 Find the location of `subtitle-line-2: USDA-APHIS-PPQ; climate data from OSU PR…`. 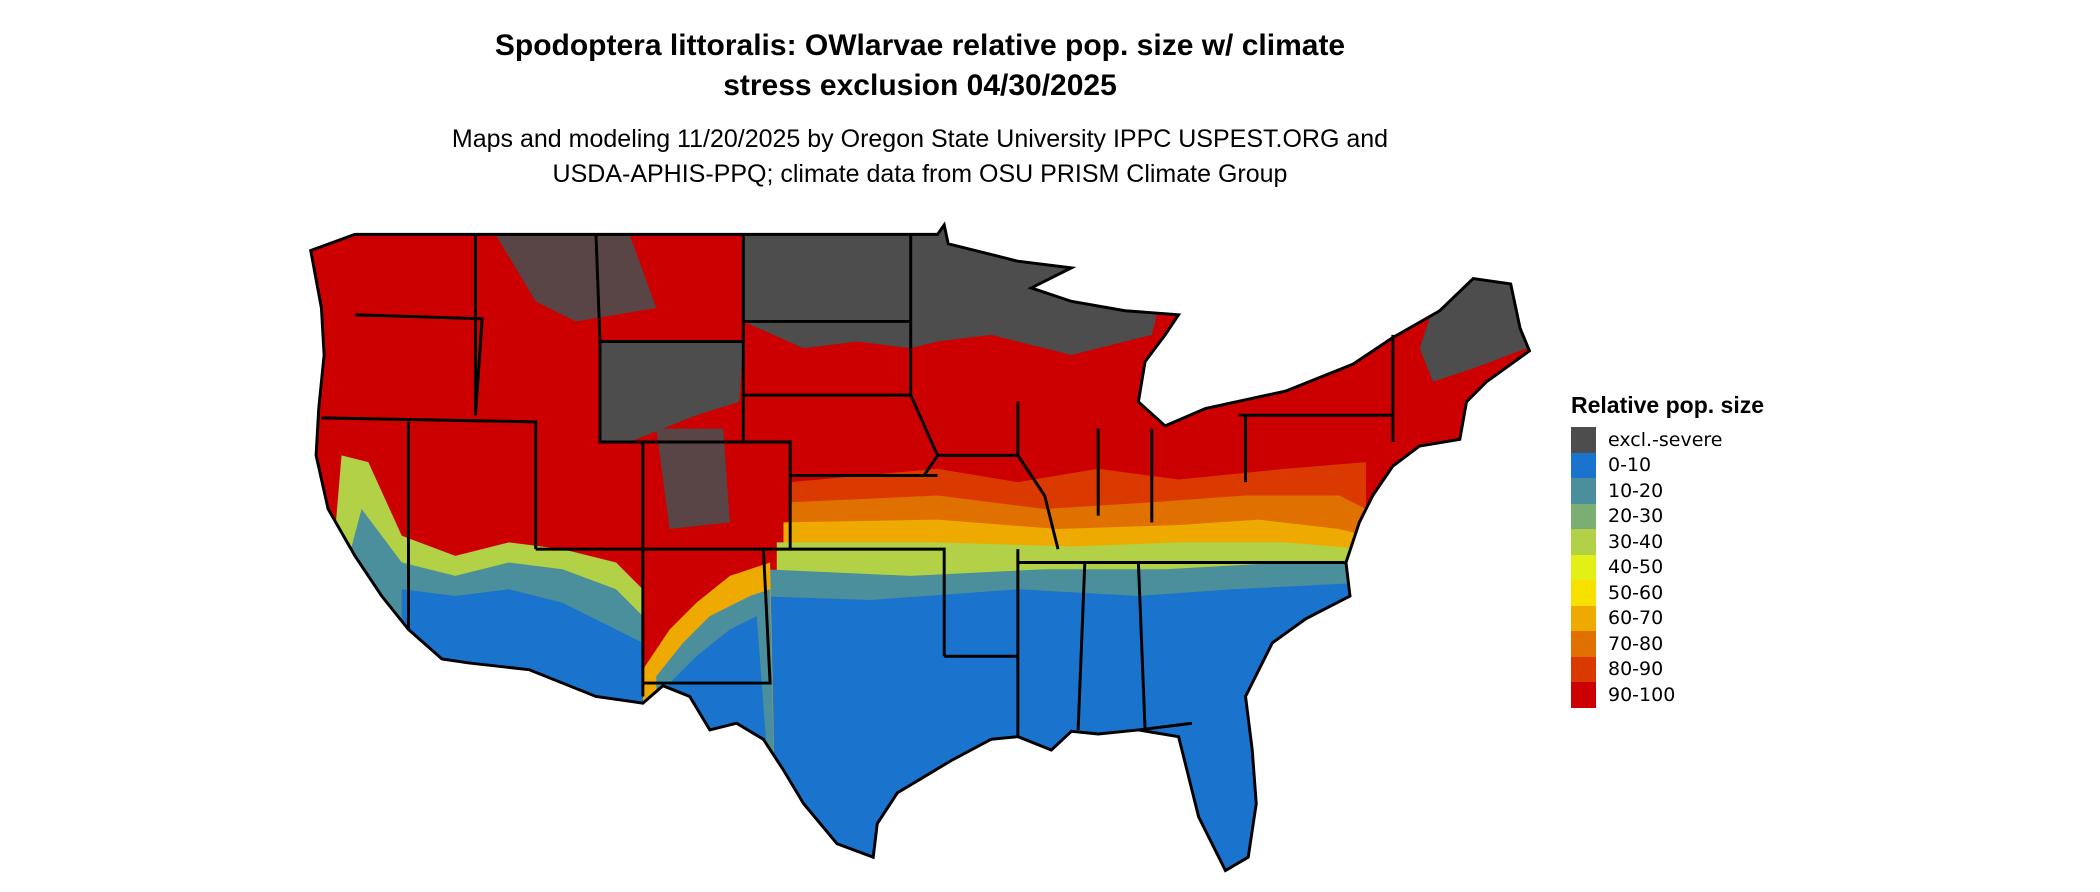

subtitle-line-2: USDA-APHIS-PPQ; climate data from OSU PR… is located at coordinates (920, 174).